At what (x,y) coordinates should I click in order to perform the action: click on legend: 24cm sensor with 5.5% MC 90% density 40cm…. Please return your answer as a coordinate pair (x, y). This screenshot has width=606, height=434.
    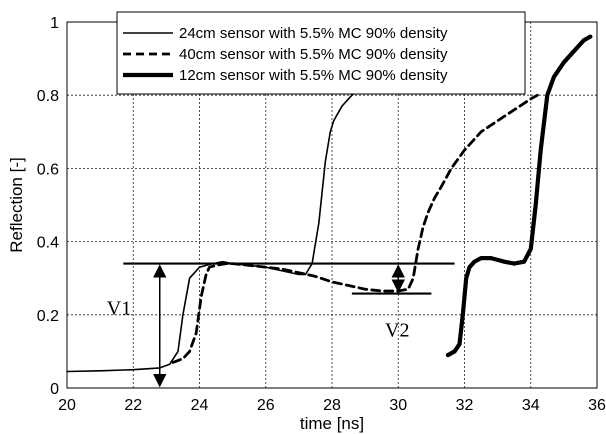
    Looking at the image, I should click on (321, 53).